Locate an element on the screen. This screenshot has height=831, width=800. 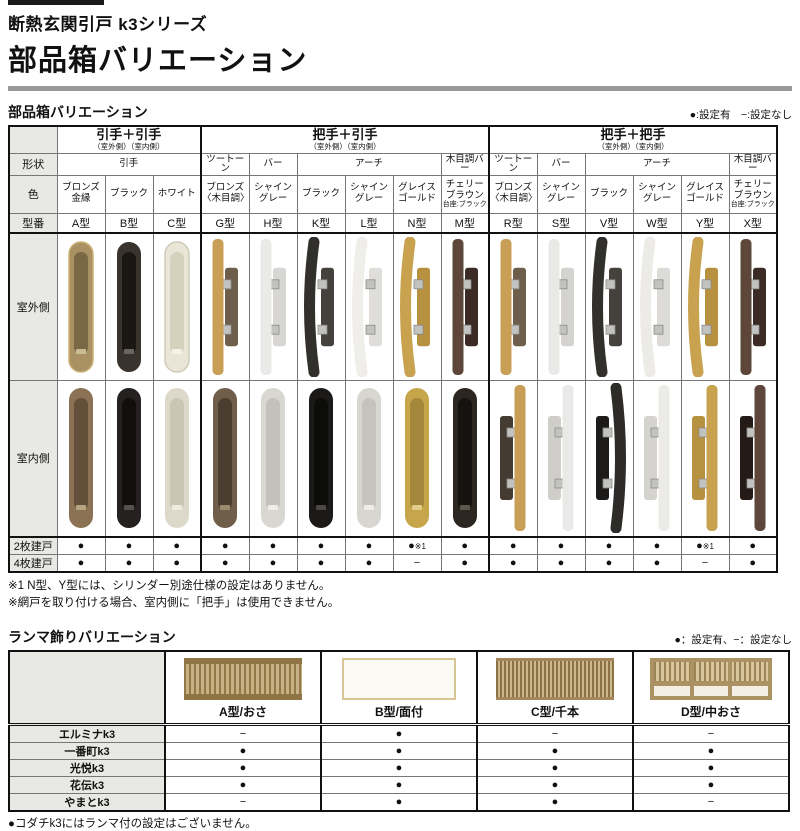
model-cell: V型 is located at coordinates (609, 223).